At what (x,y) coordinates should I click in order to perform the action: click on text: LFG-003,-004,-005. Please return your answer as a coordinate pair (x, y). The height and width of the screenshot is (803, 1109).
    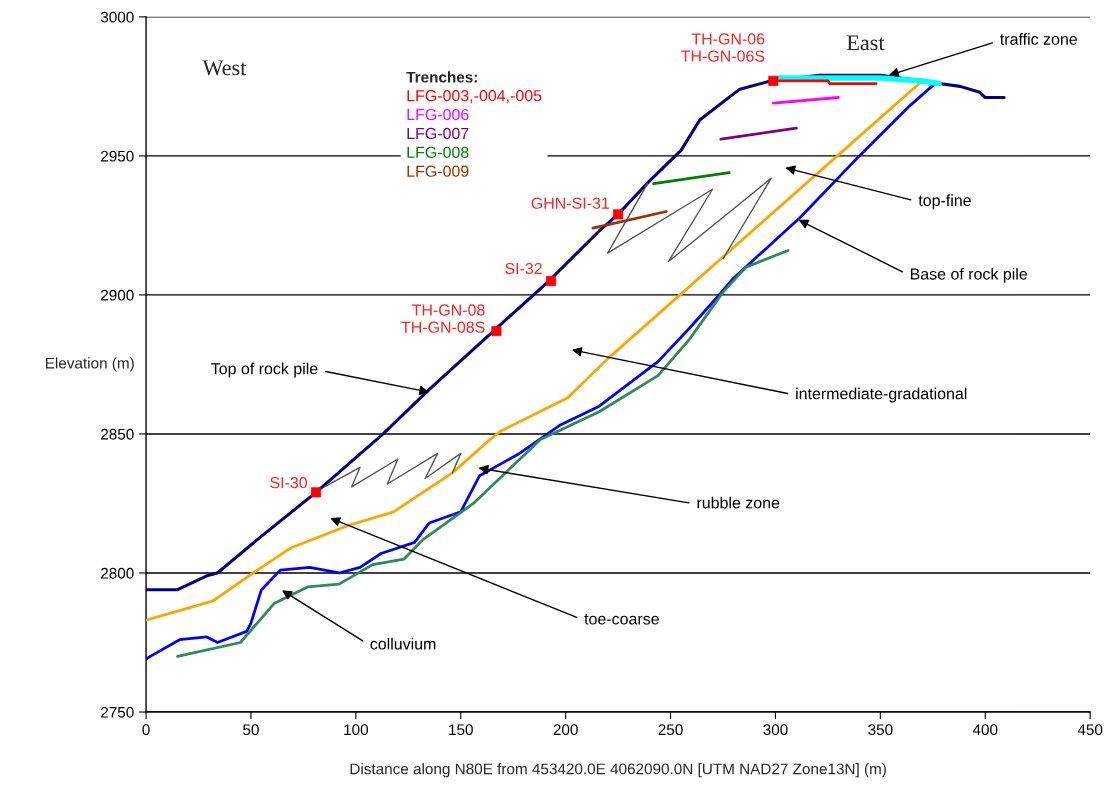
    Looking at the image, I should click on (474, 97).